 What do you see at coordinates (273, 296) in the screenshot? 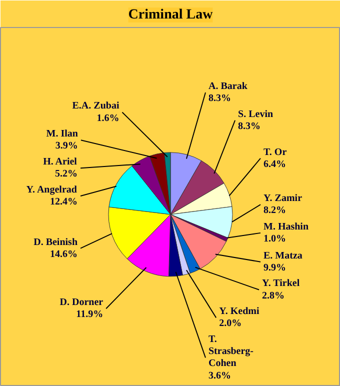
I see `data-label: 2.8%` at bounding box center [273, 296].